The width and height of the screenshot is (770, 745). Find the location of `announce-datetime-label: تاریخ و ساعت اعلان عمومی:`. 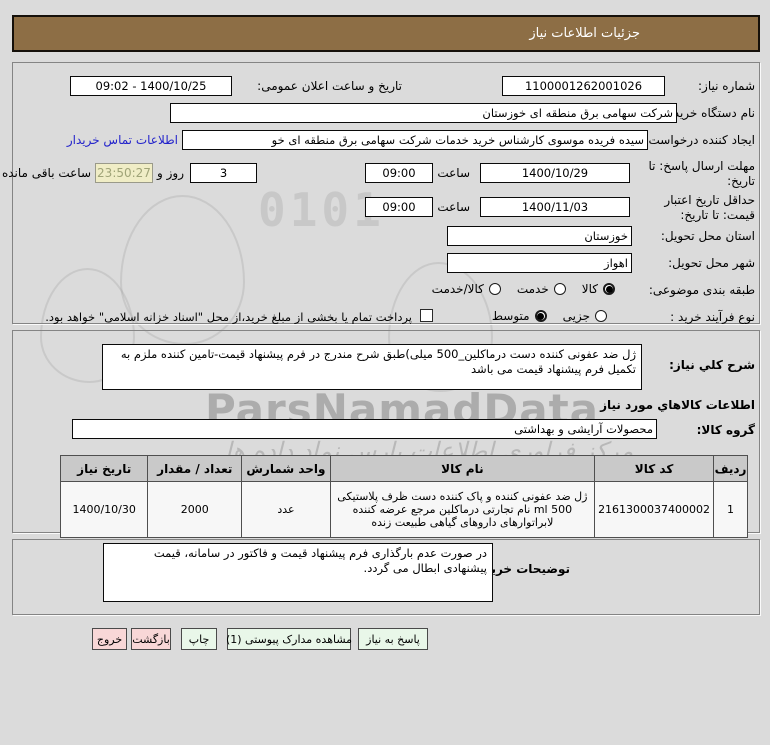

announce-datetime-label: تاریخ و ساعت اعلان عمومی: is located at coordinates (329, 86).